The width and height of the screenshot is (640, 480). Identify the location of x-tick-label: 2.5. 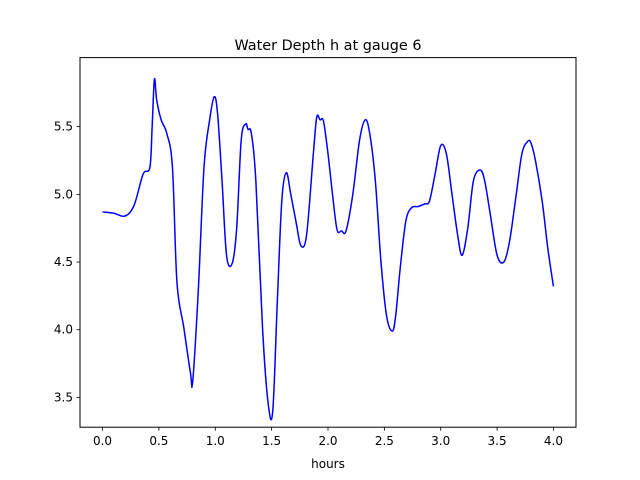
(384, 441).